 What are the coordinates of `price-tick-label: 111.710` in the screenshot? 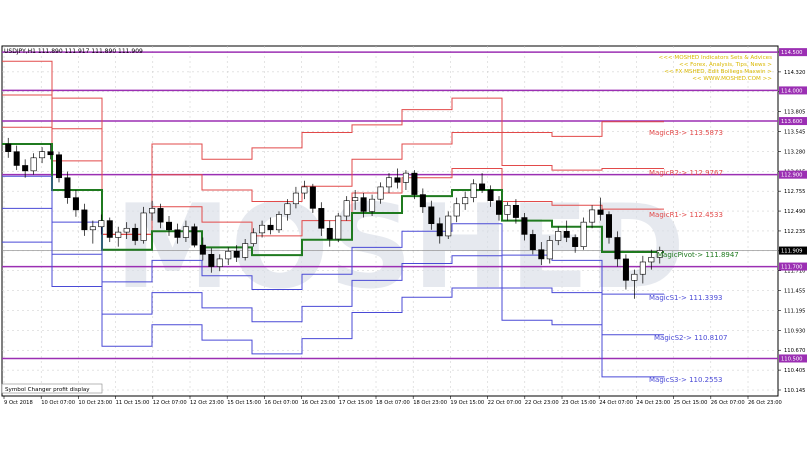 It's located at (794, 272).